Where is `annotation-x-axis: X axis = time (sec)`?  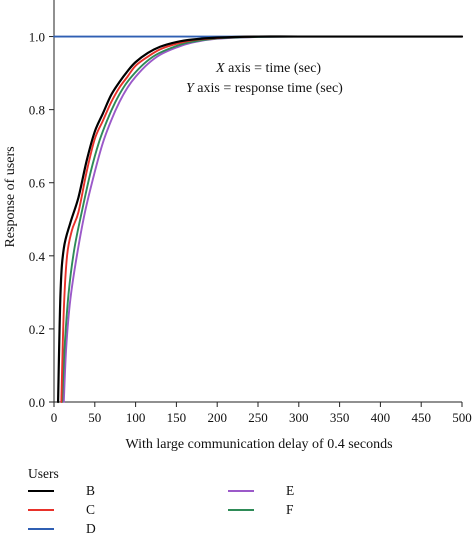 annotation-x-axis: X axis = time (sec) is located at coordinates (268, 68).